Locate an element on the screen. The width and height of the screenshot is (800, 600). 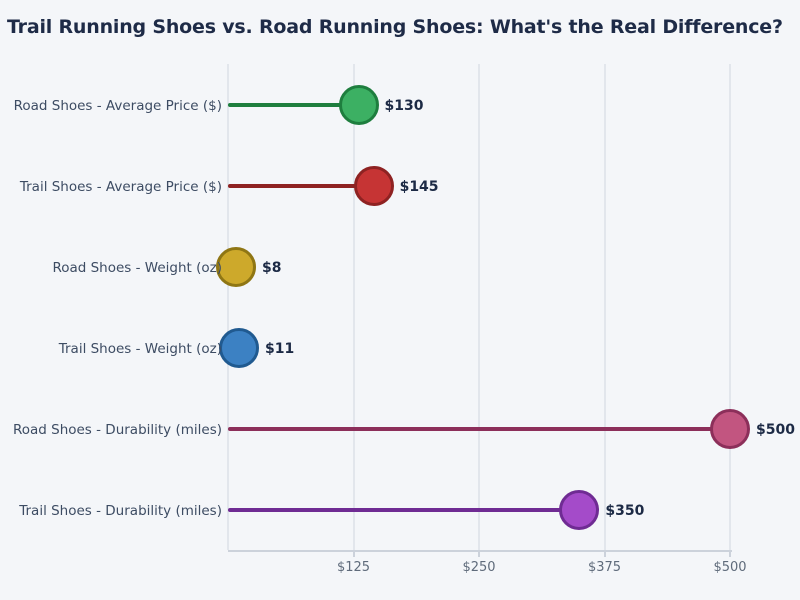
category-label: Trail Shoes - Durability (miles) is located at coordinates (120, 510).